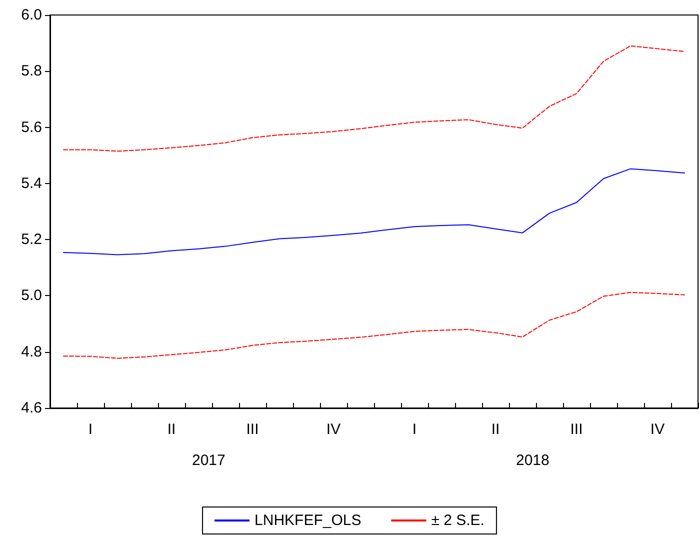 This screenshot has width=699, height=540. What do you see at coordinates (31, 71) in the screenshot?
I see `y-tick-label: 5.8` at bounding box center [31, 71].